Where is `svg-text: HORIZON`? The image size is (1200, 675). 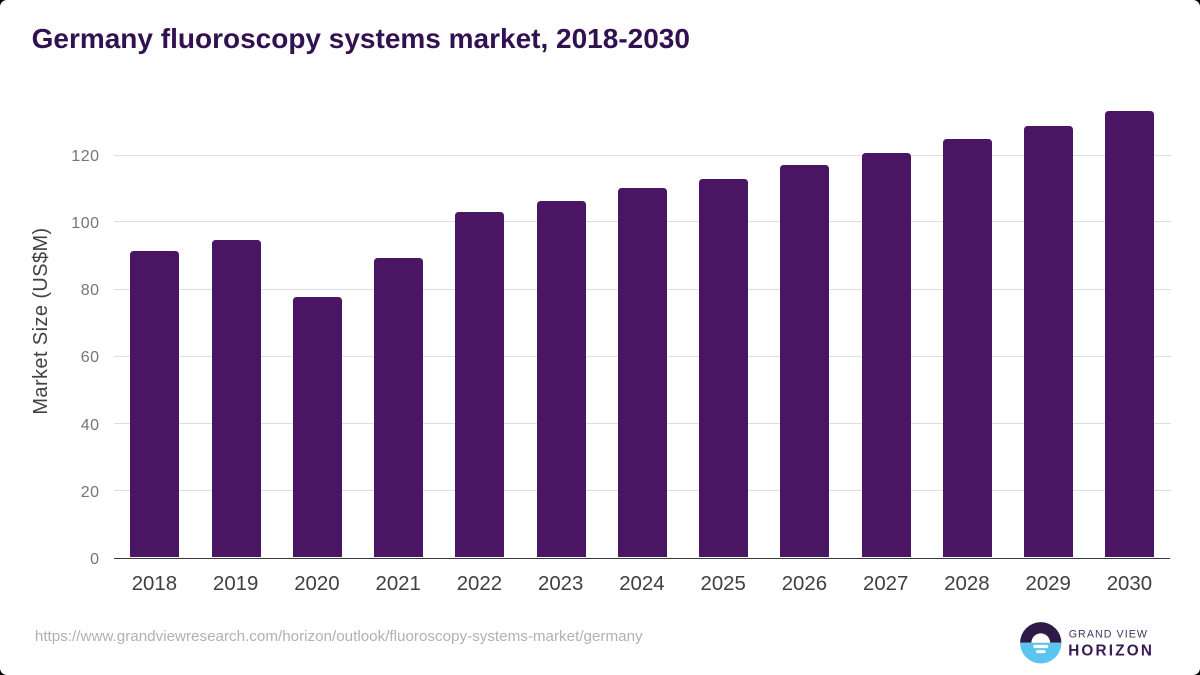
svg-text: HORIZON is located at coordinates (1111, 651).